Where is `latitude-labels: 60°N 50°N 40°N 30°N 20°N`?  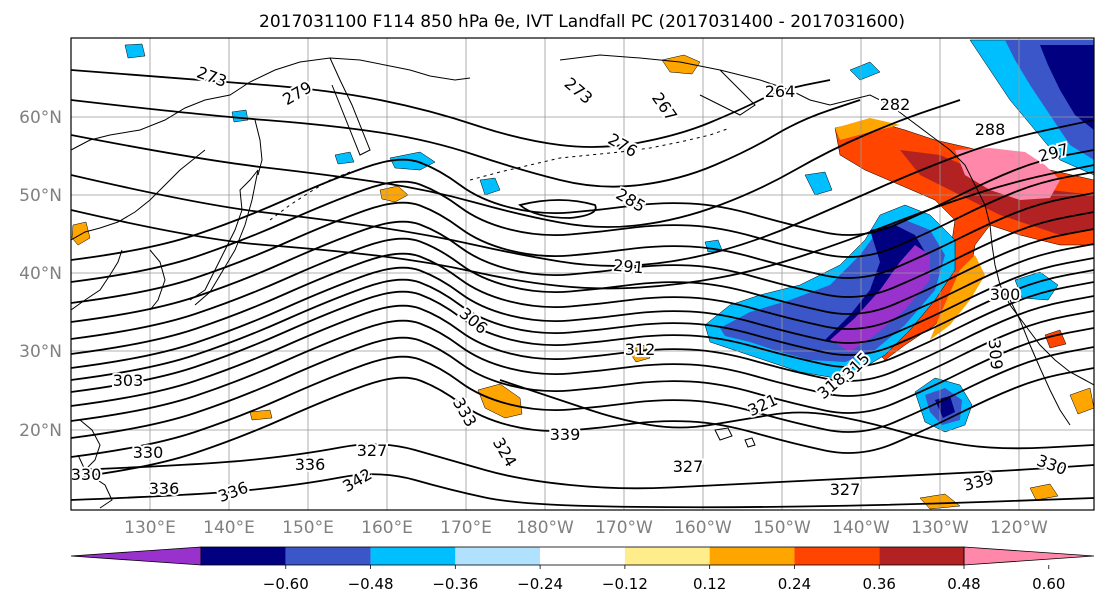 latitude-labels: 60°N 50°N 40°N 30°N 20°N is located at coordinates (40, 274).